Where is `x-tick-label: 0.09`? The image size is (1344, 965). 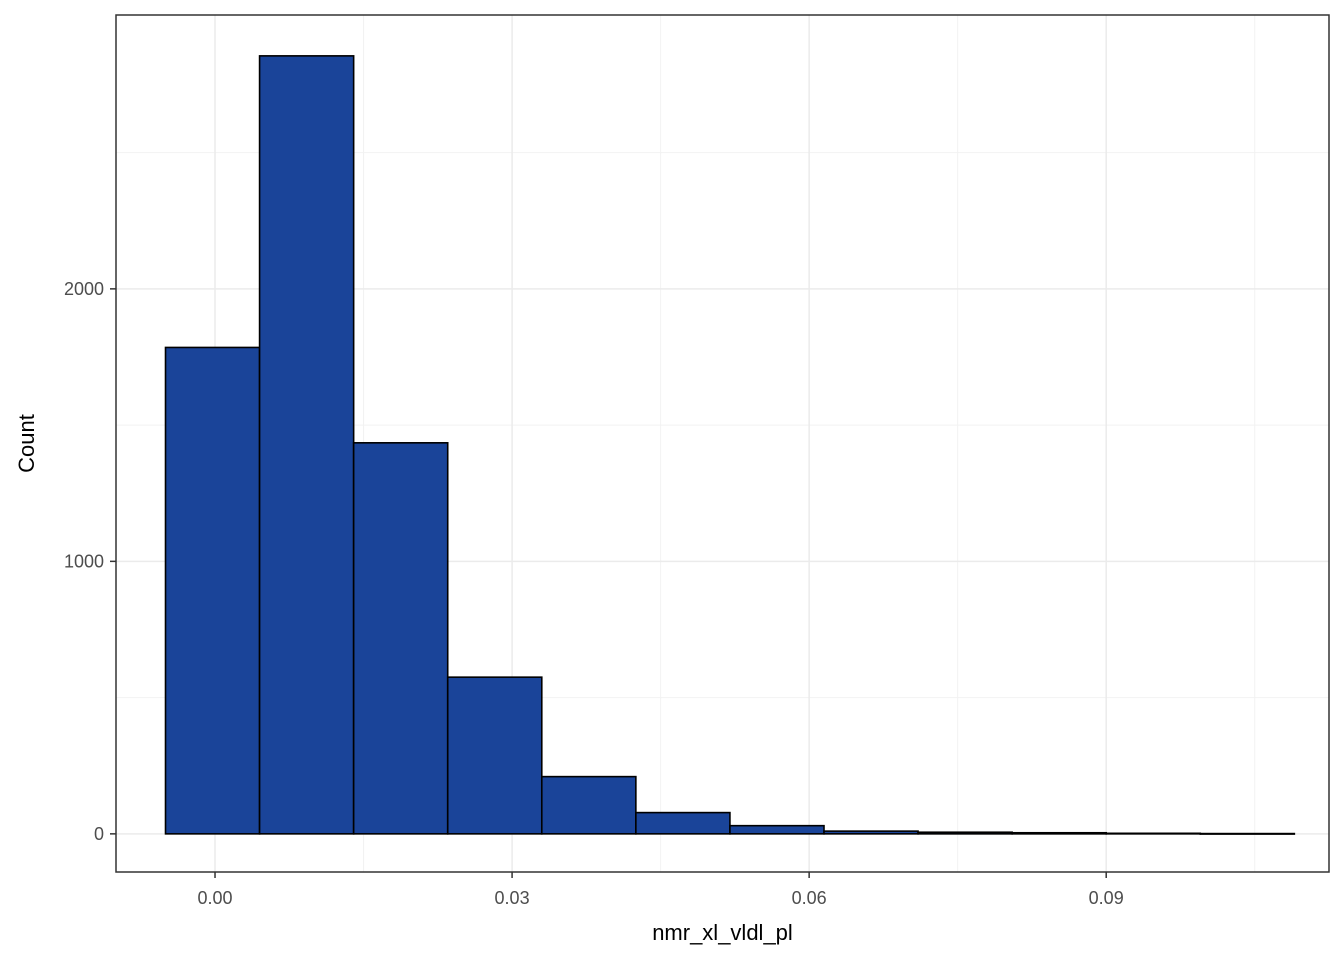 x-tick-label: 0.09 is located at coordinates (1106, 898).